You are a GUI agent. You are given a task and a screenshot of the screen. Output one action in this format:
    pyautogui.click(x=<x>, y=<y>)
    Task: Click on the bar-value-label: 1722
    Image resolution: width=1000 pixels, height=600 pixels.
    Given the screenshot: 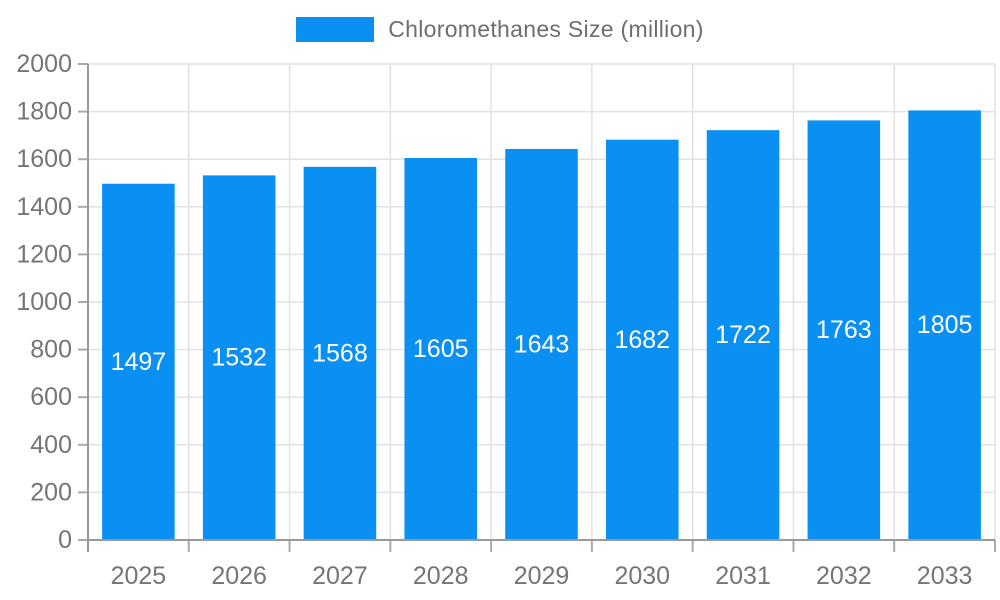 What is the action you would take?
    pyautogui.click(x=743, y=335)
    